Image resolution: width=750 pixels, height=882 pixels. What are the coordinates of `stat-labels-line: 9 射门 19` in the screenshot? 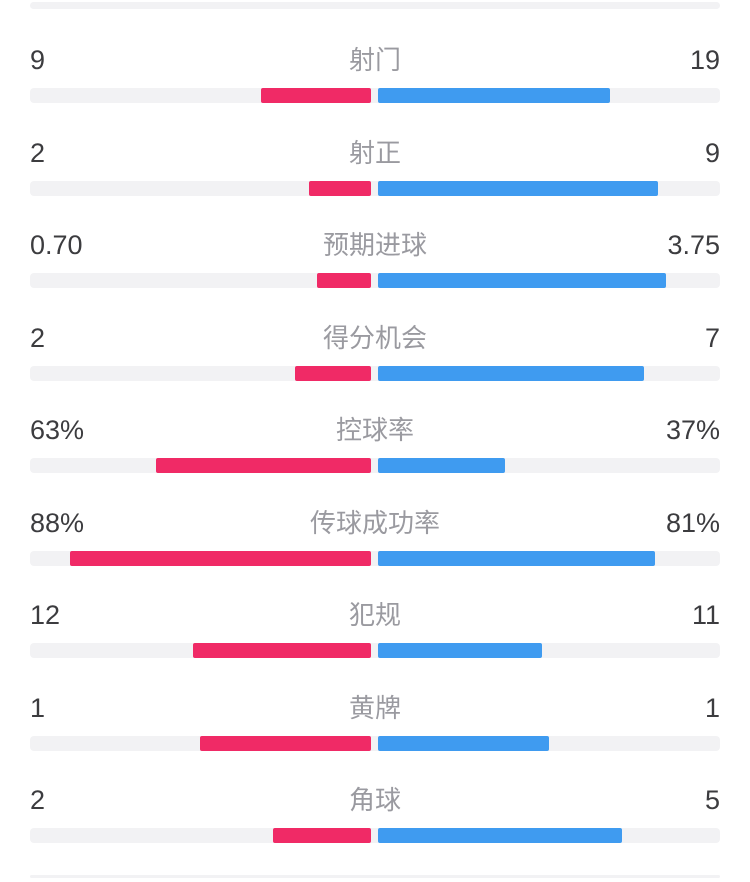 It's located at (375, 62).